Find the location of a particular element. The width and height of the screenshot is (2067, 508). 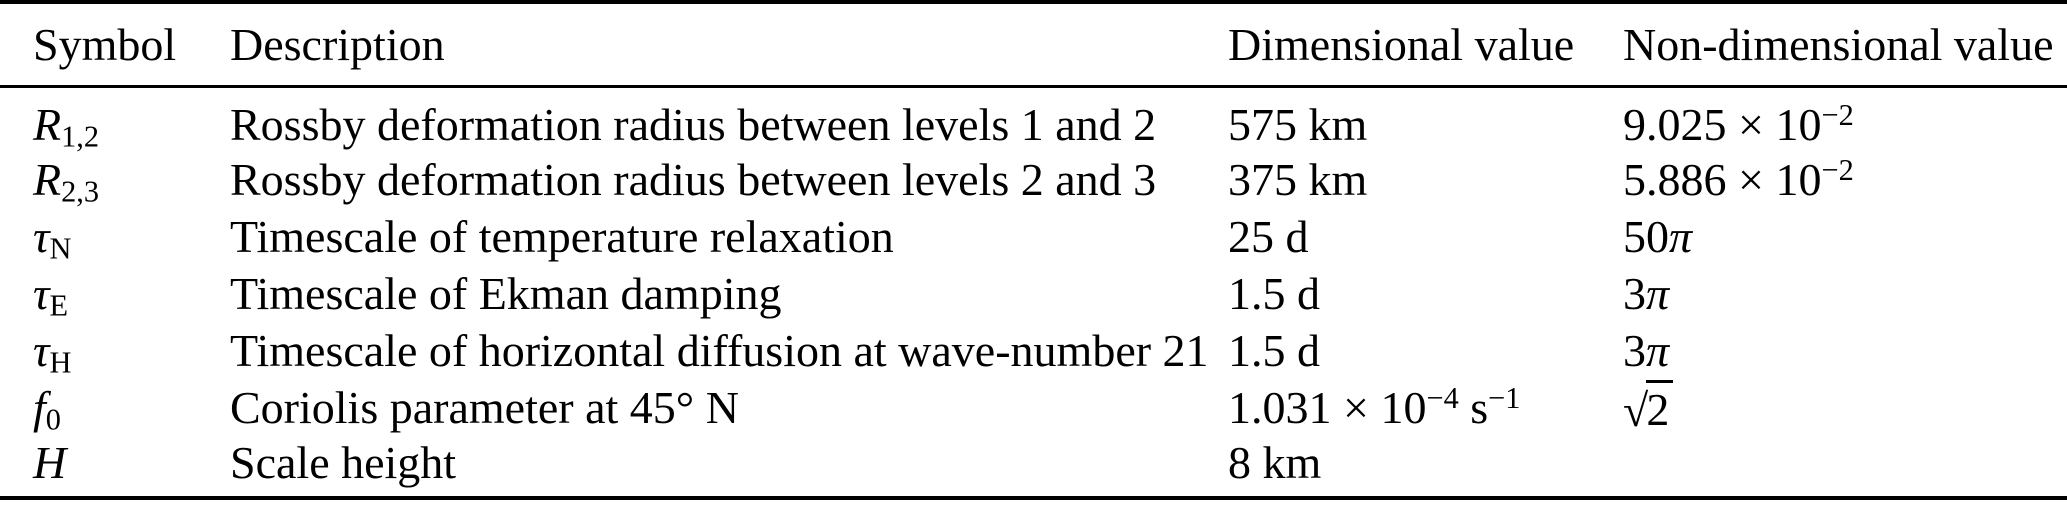

dimensional-value-cell: 1.031 × 10−4 s−1 is located at coordinates (1425, 407).